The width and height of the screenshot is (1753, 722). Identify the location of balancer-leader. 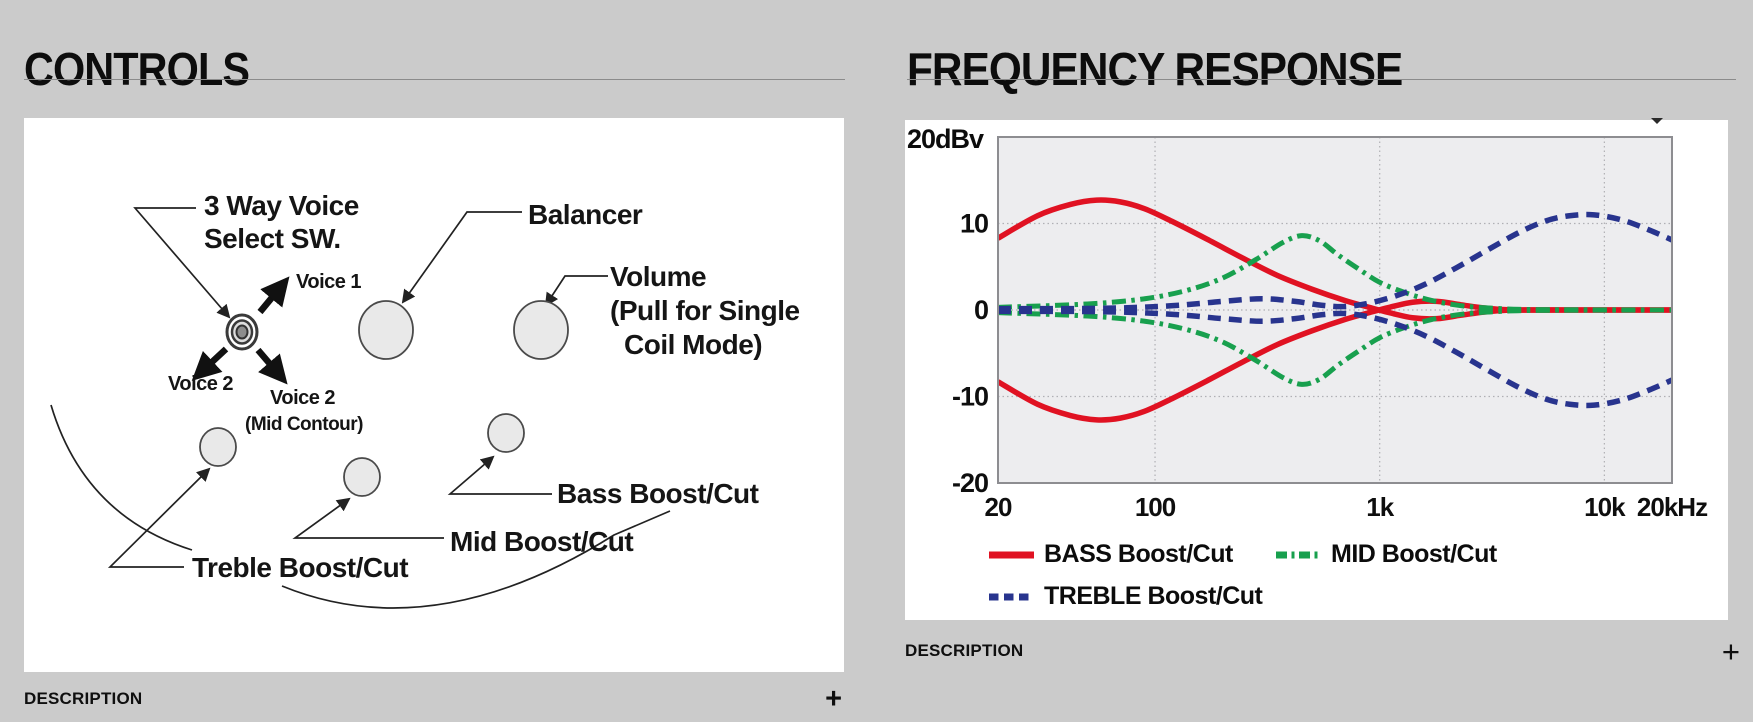
(461, 257).